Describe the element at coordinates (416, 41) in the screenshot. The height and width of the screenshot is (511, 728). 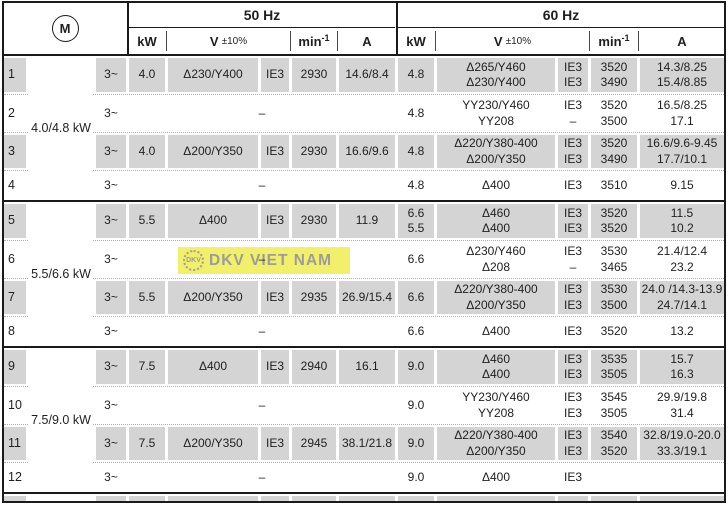
I see `col-header-kw-60hz: kW` at that location.